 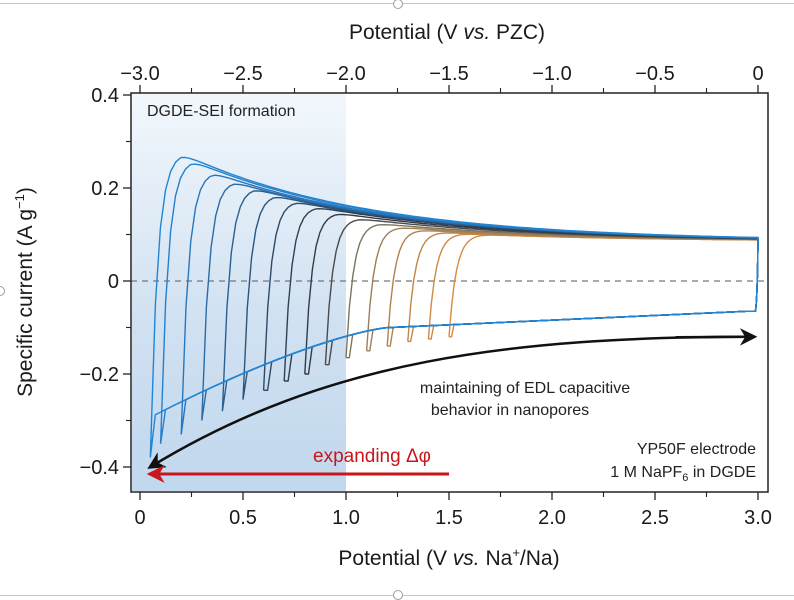 What do you see at coordinates (24, 292) in the screenshot?
I see `y-axis-title: Specific current (A g−1)` at bounding box center [24, 292].